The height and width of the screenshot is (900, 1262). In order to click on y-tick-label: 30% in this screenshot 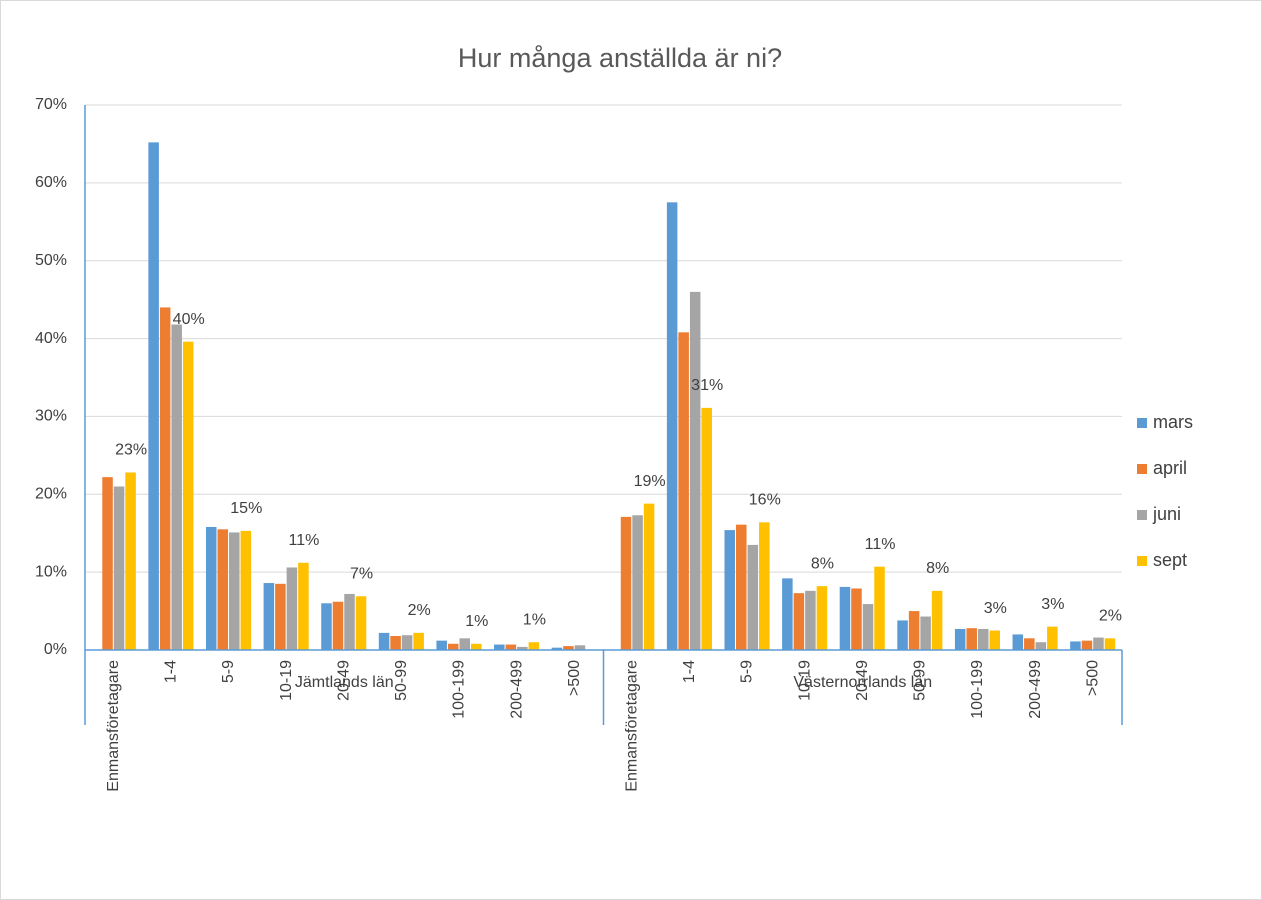, I will do `click(51, 416)`.